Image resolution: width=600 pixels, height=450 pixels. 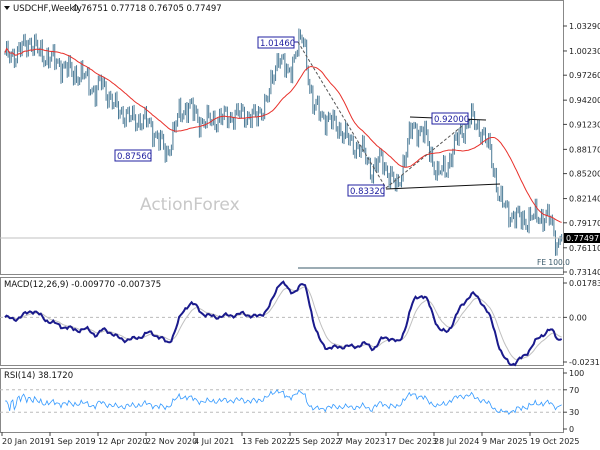 I want to click on support-line, so click(x=443, y=186).